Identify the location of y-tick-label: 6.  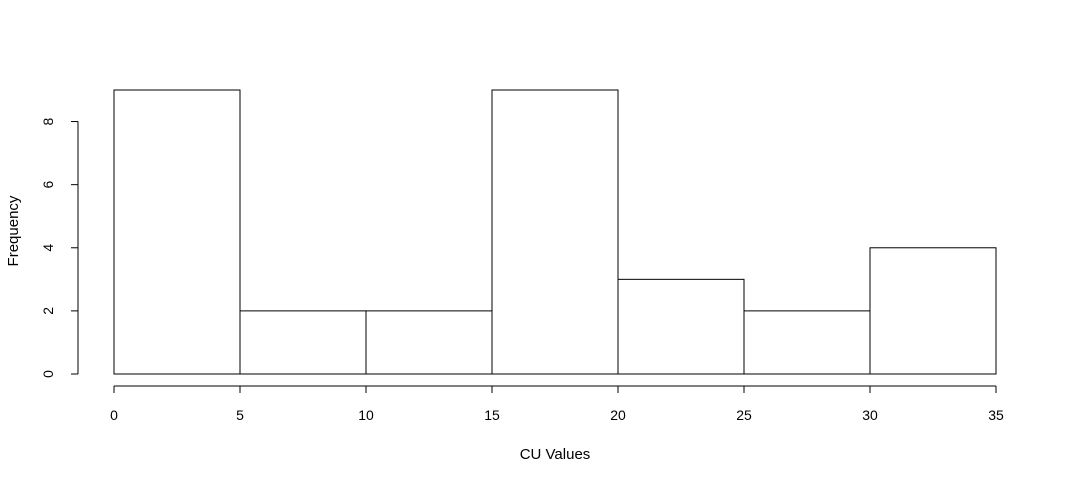
(48, 185).